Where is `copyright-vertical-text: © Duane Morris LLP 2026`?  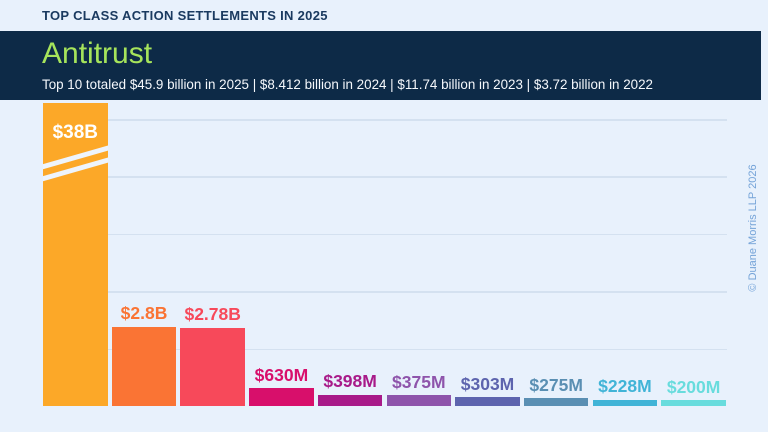
copyright-vertical-text: © Duane Morris LLP 2026 is located at coordinates (753, 228).